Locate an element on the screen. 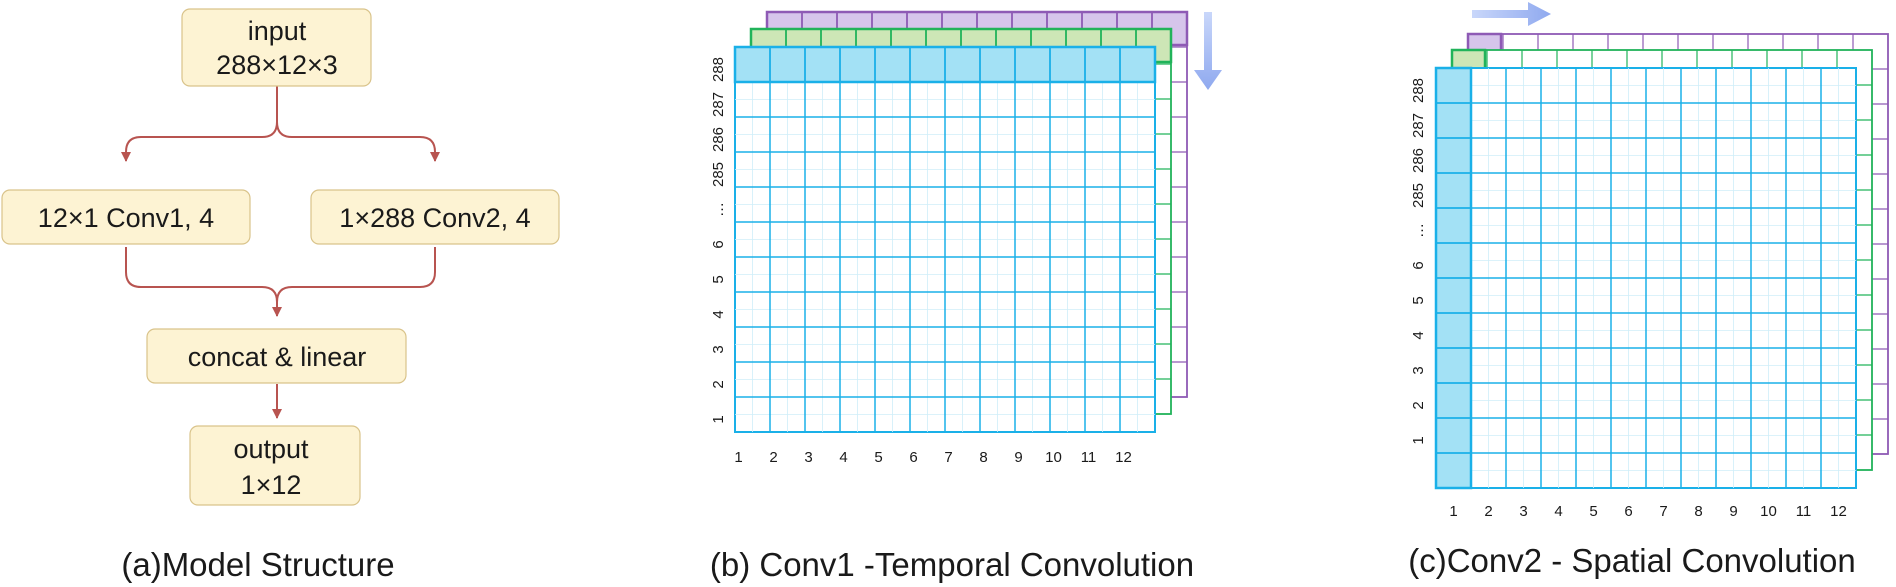  caption-b: (b) Conv1 -Temporal Convolution is located at coordinates (952, 564).